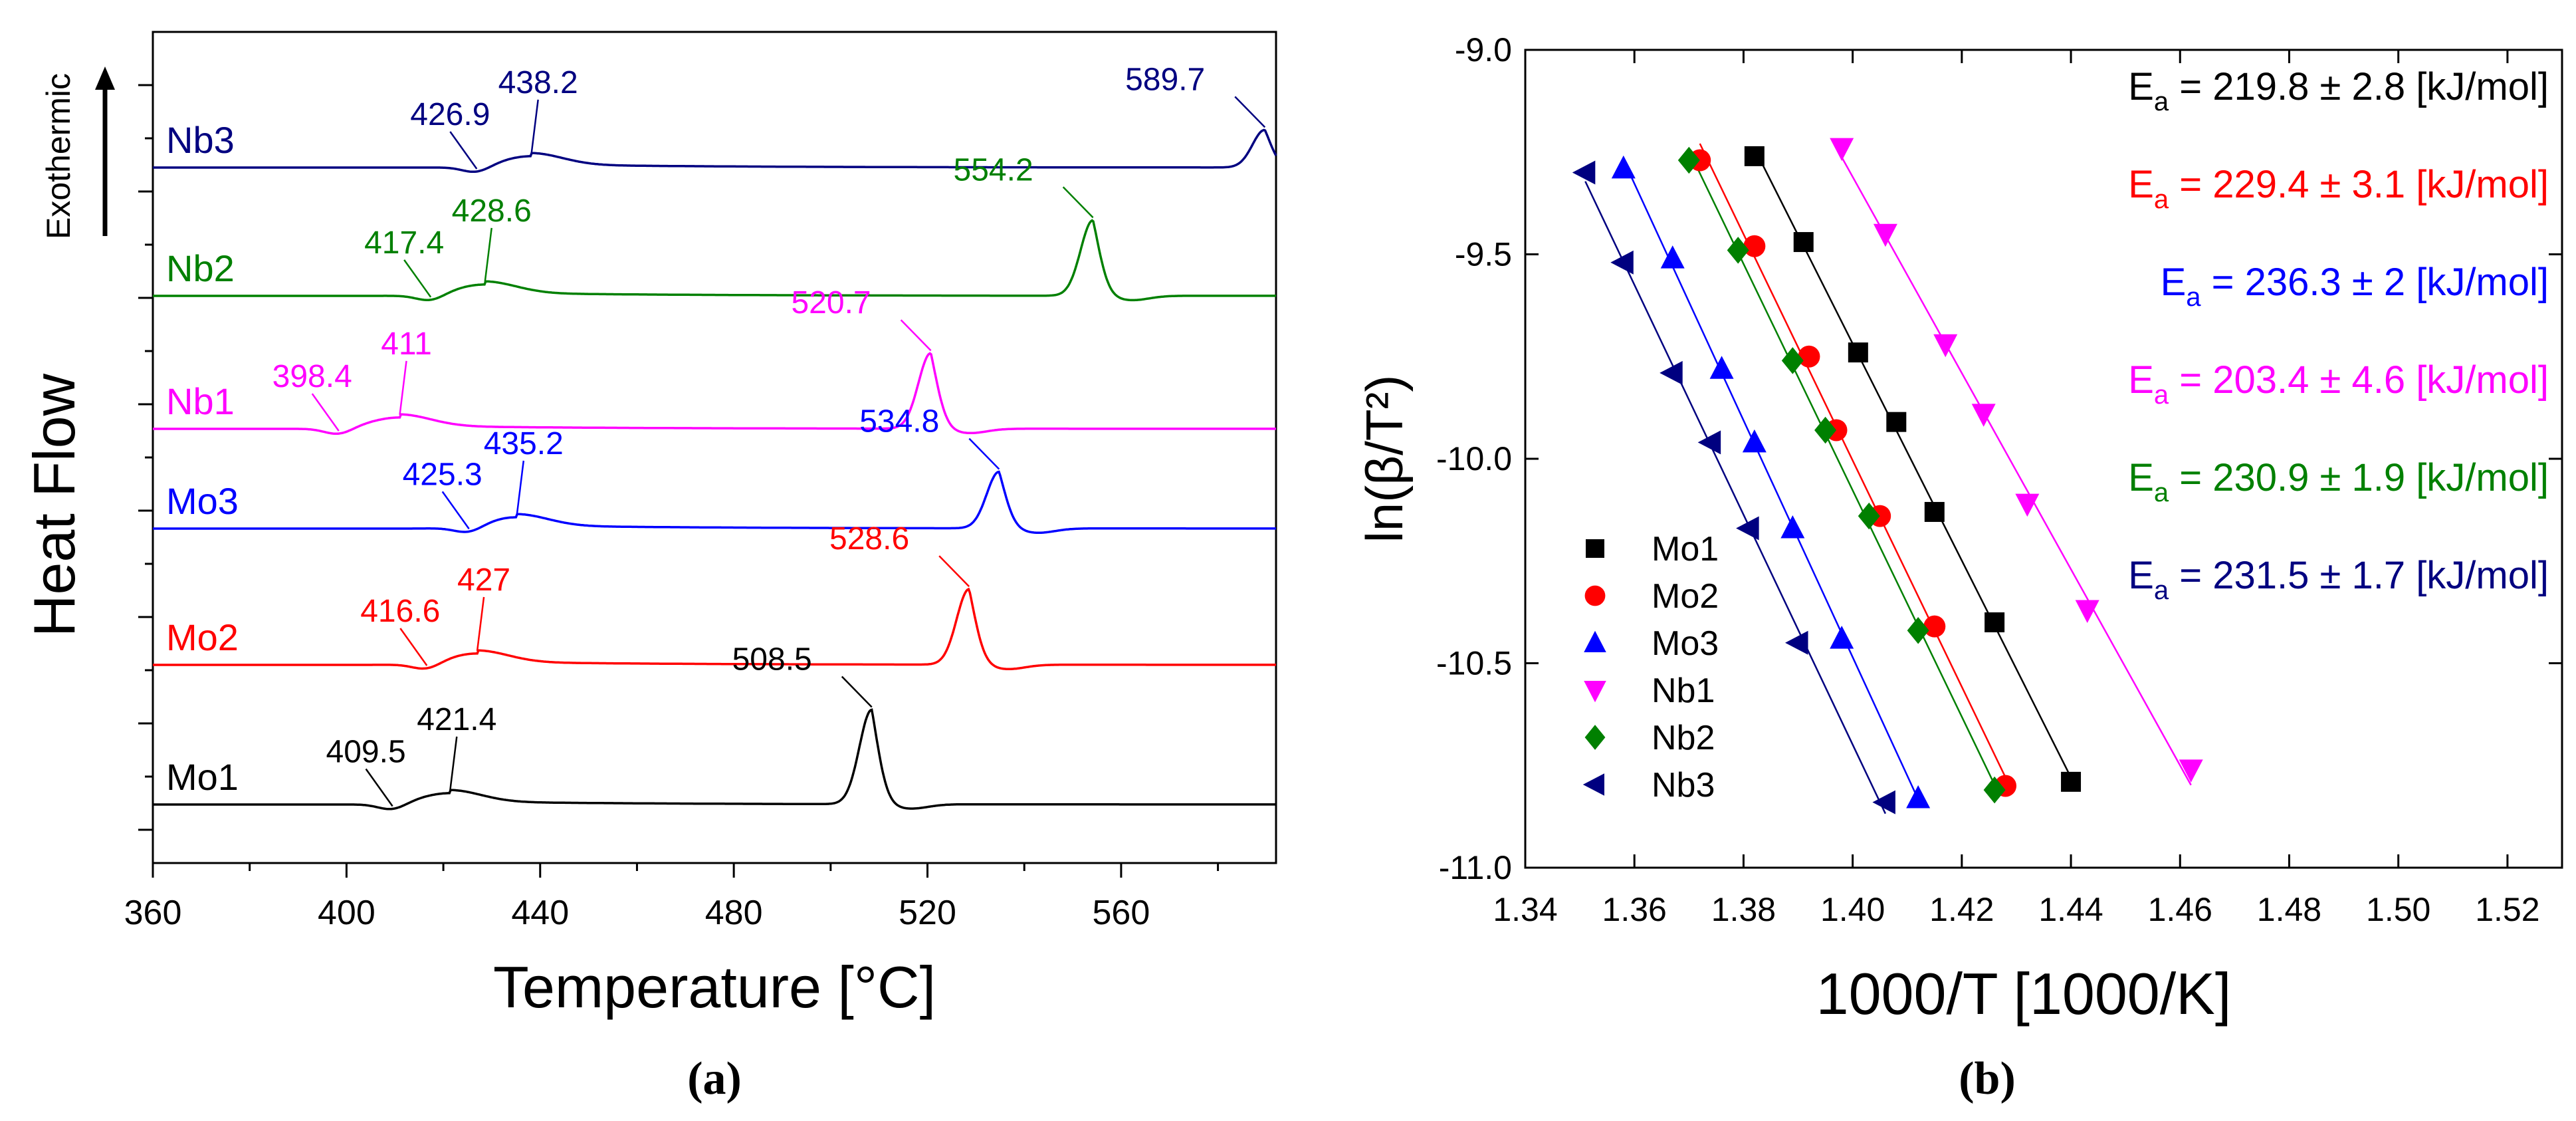  What do you see at coordinates (1595, 548) in the screenshot?
I see `legend-marker-mo1` at bounding box center [1595, 548].